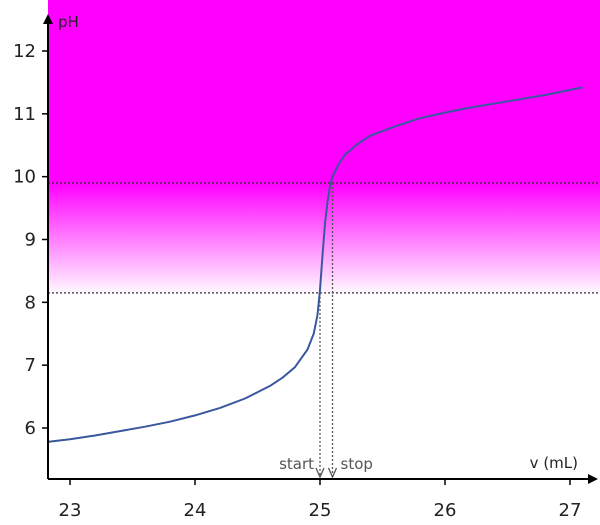 This screenshot has width=600, height=525. I want to click on y-axis-arrow, so click(48, 19).